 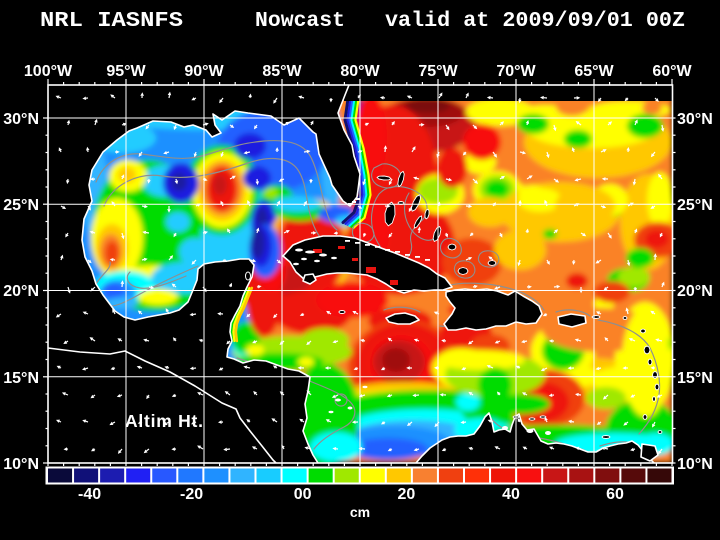 I want to click on svg-text: 70°W, so click(x=516, y=71).